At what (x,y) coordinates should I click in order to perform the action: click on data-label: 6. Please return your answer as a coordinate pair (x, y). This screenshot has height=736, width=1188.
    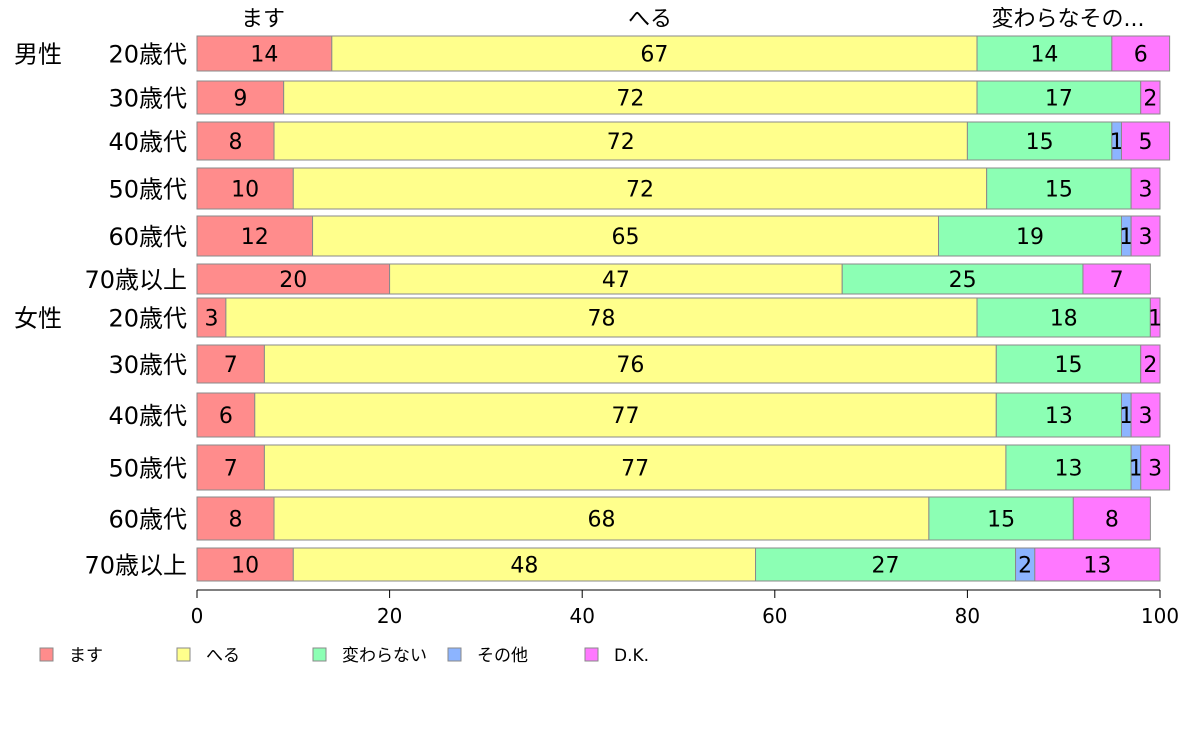
    Looking at the image, I should click on (1141, 55).